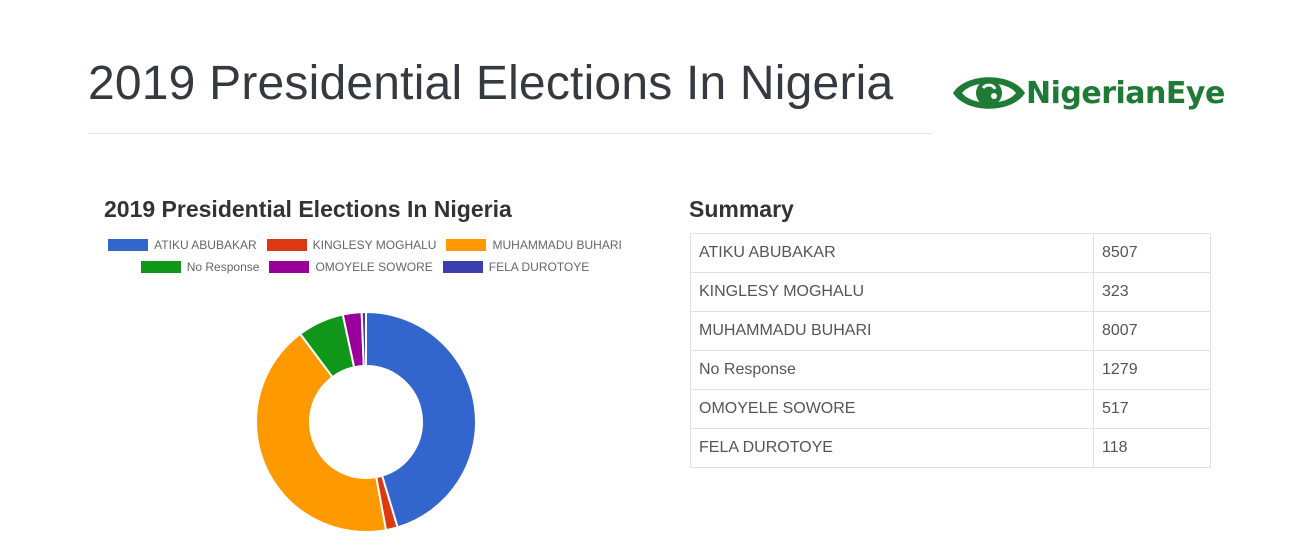 The width and height of the screenshot is (1289, 549). What do you see at coordinates (1152, 448) in the screenshot?
I see `vote-count-cell: 118` at bounding box center [1152, 448].